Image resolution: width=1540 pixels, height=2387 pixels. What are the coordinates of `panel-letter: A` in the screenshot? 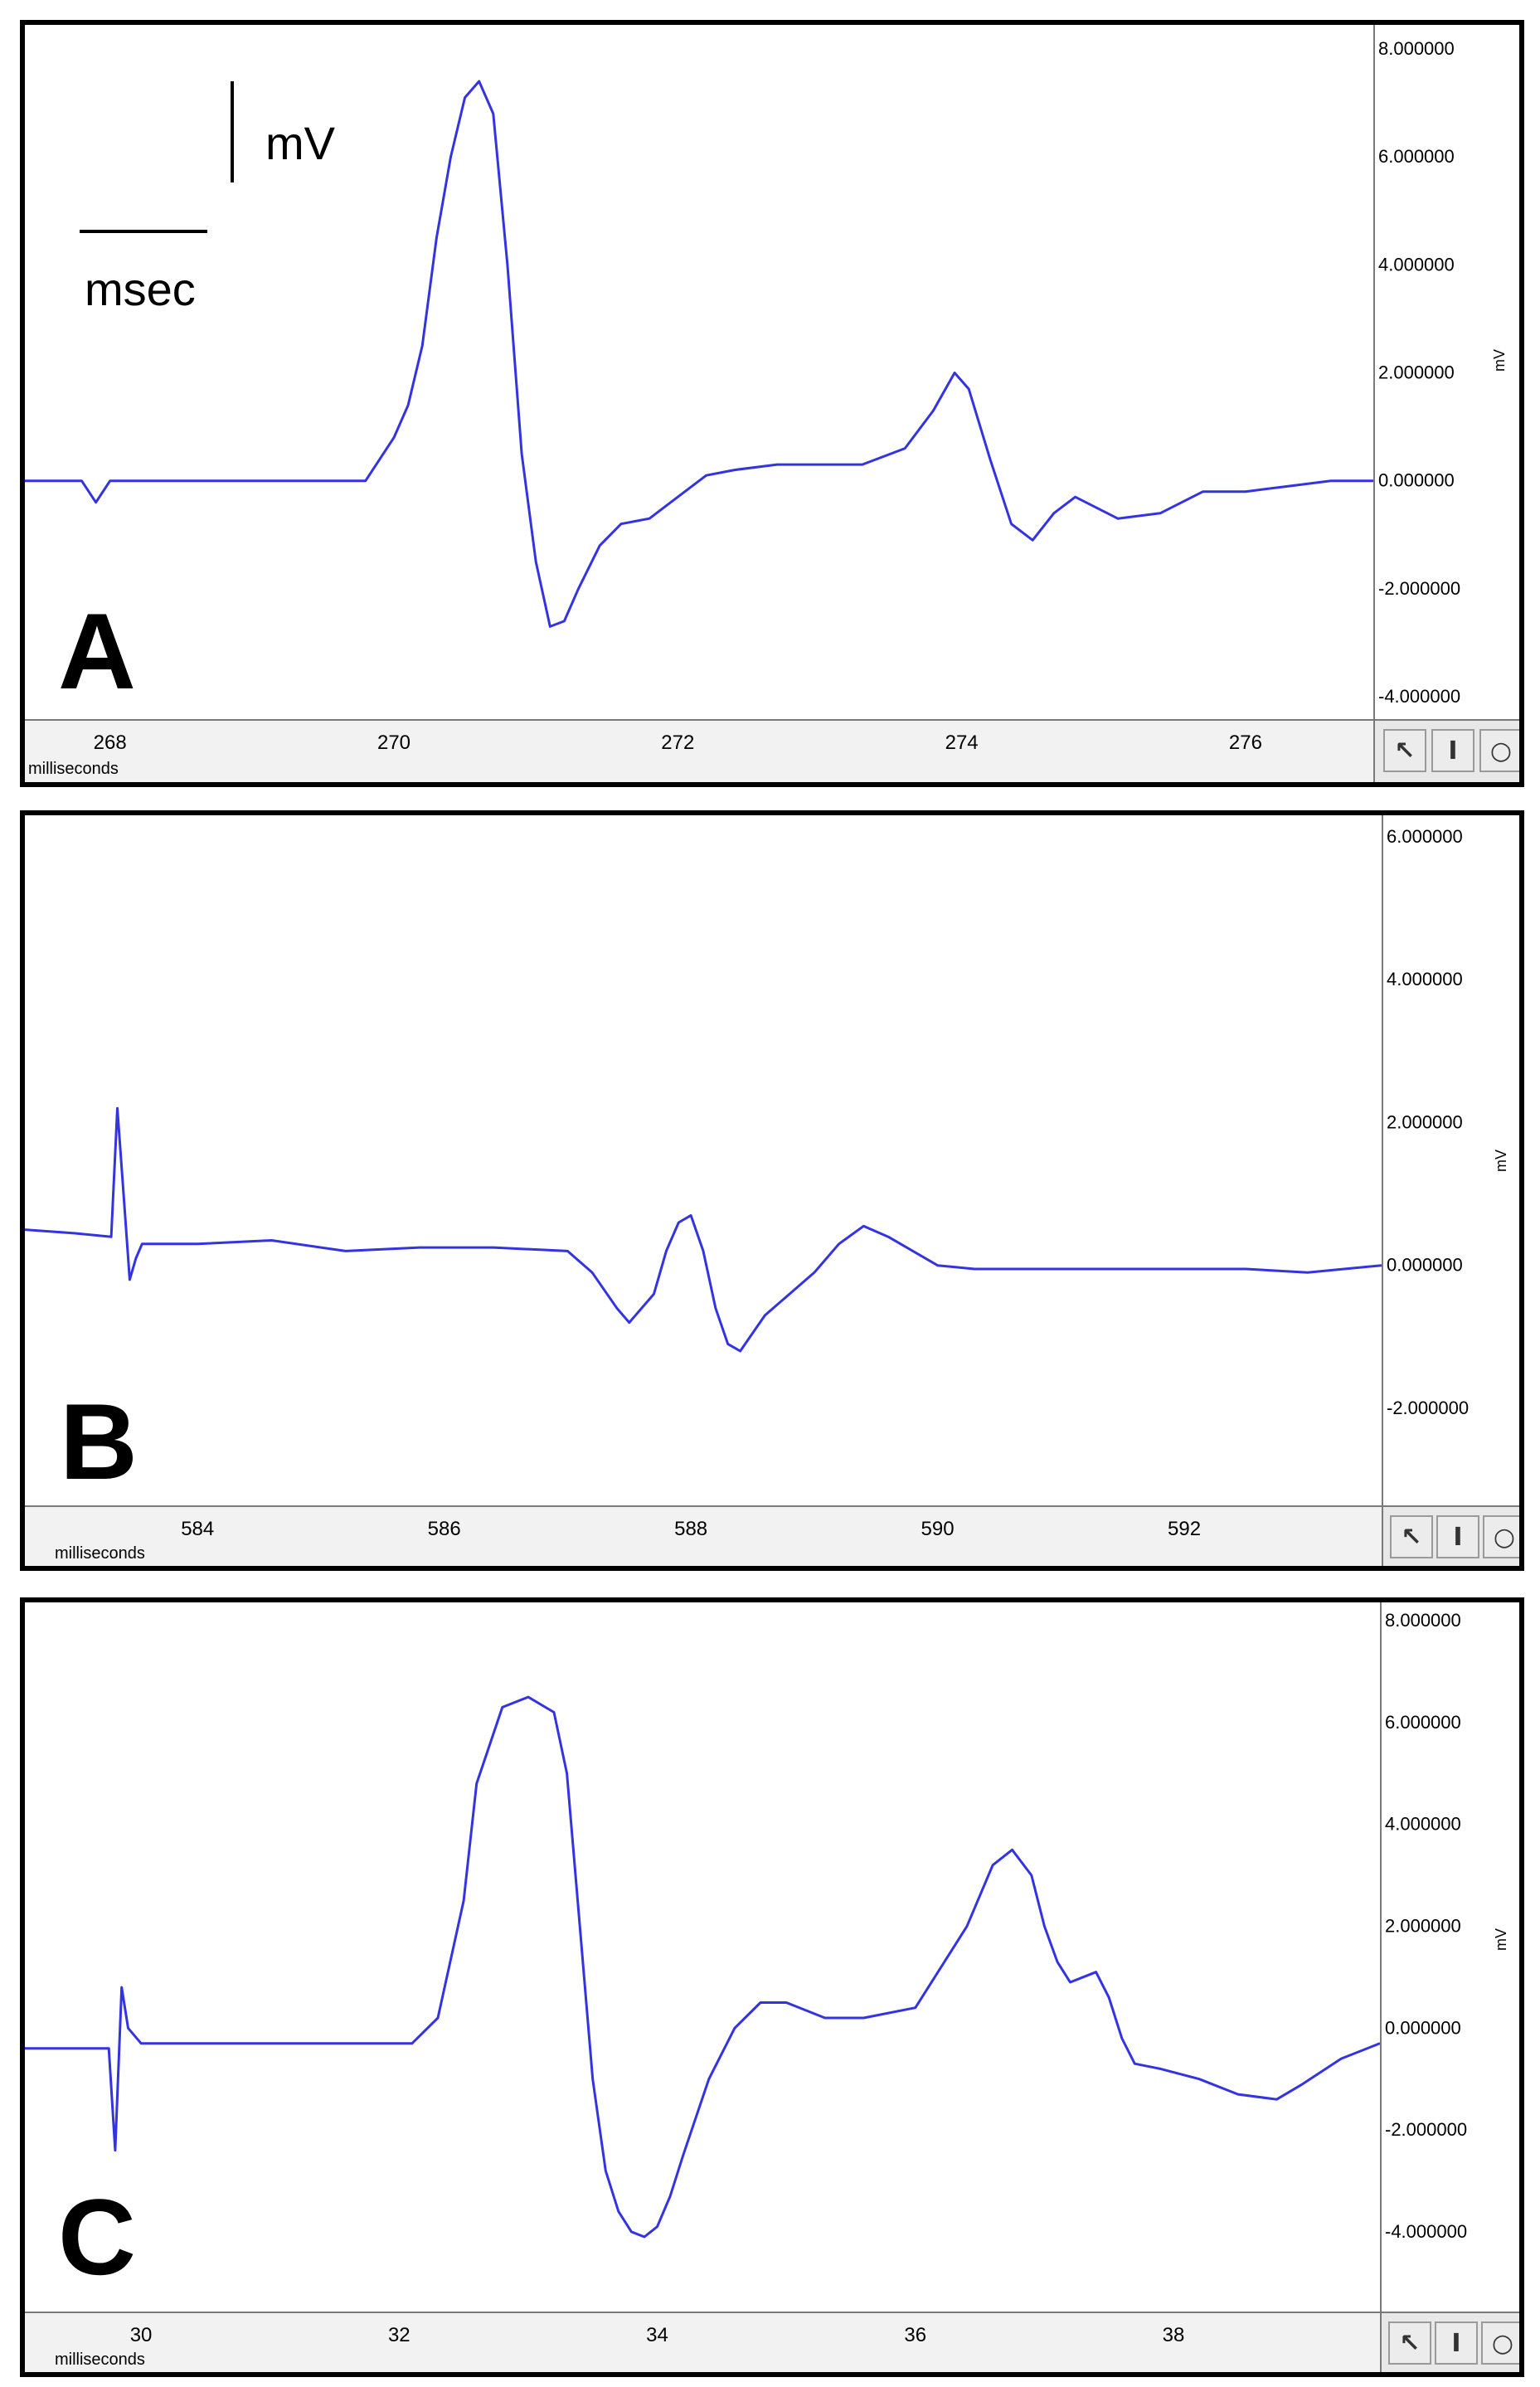 It's located at (97, 651).